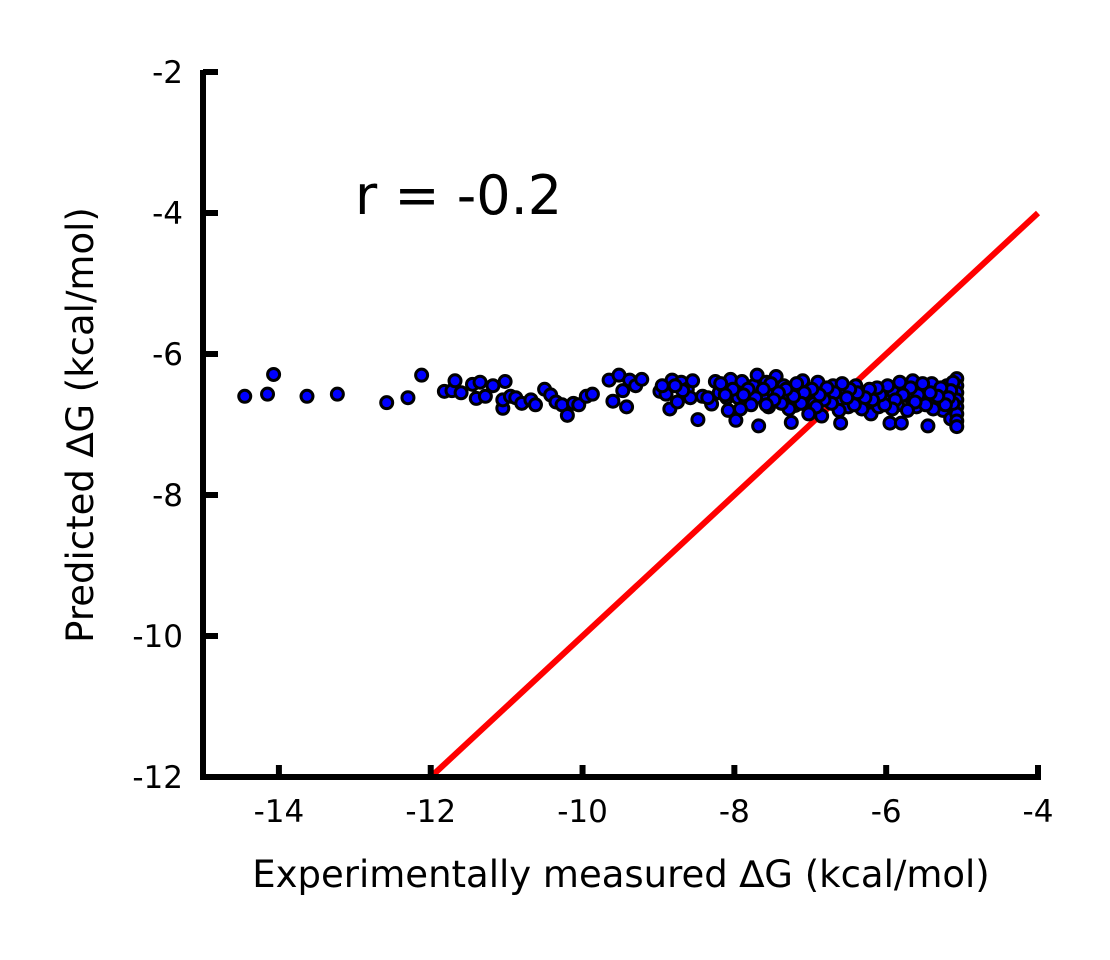  What do you see at coordinates (167, 73) in the screenshot?
I see `y-tick-label: -2` at bounding box center [167, 73].